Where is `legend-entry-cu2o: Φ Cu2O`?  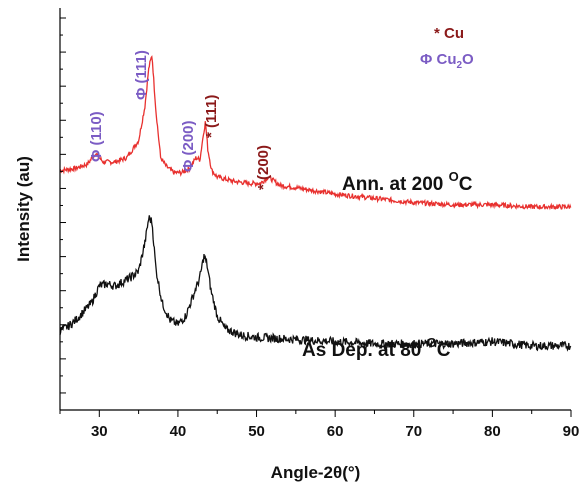
legend-entry-cu2o: Φ Cu2O is located at coordinates (447, 61).